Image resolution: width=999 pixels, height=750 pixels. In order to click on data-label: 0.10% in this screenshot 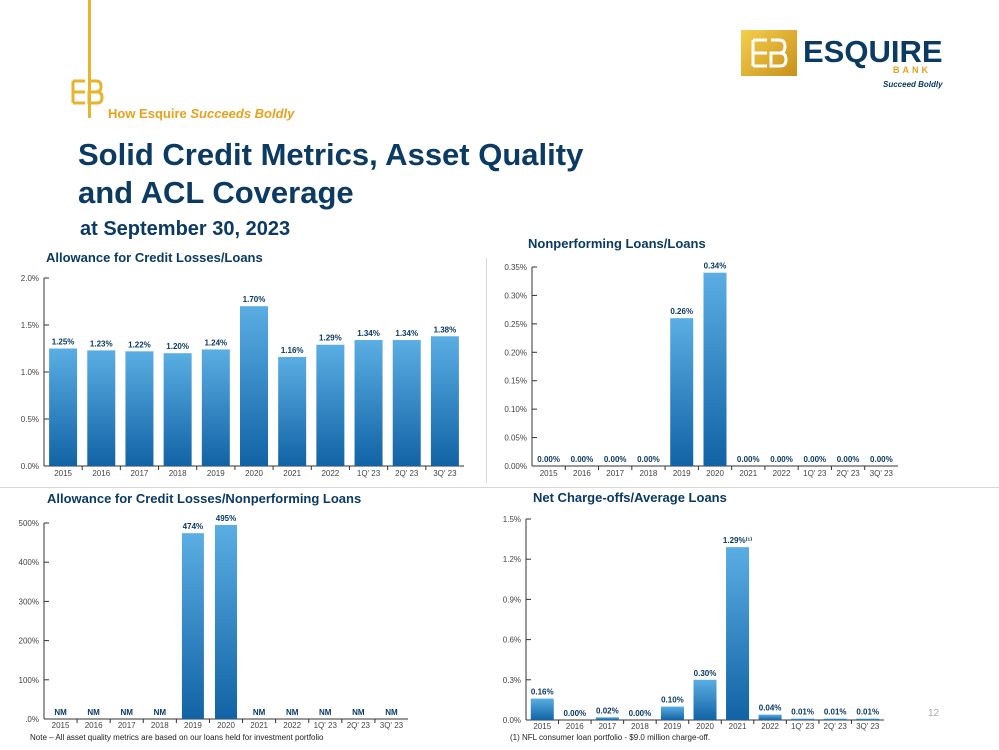, I will do `click(672, 700)`.